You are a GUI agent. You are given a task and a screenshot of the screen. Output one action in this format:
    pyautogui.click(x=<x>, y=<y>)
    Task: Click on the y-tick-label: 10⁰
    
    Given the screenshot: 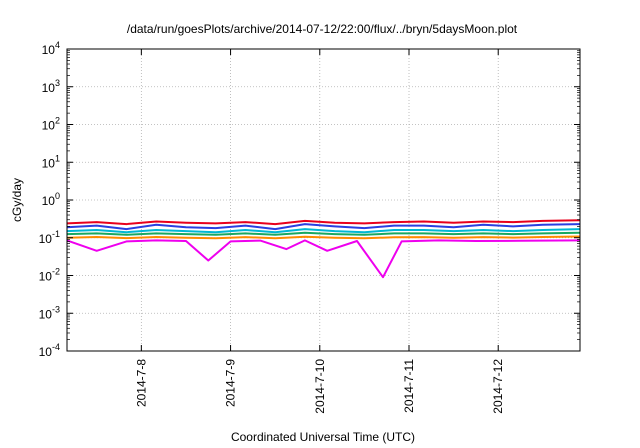 What is the action you would take?
    pyautogui.click(x=51, y=199)
    